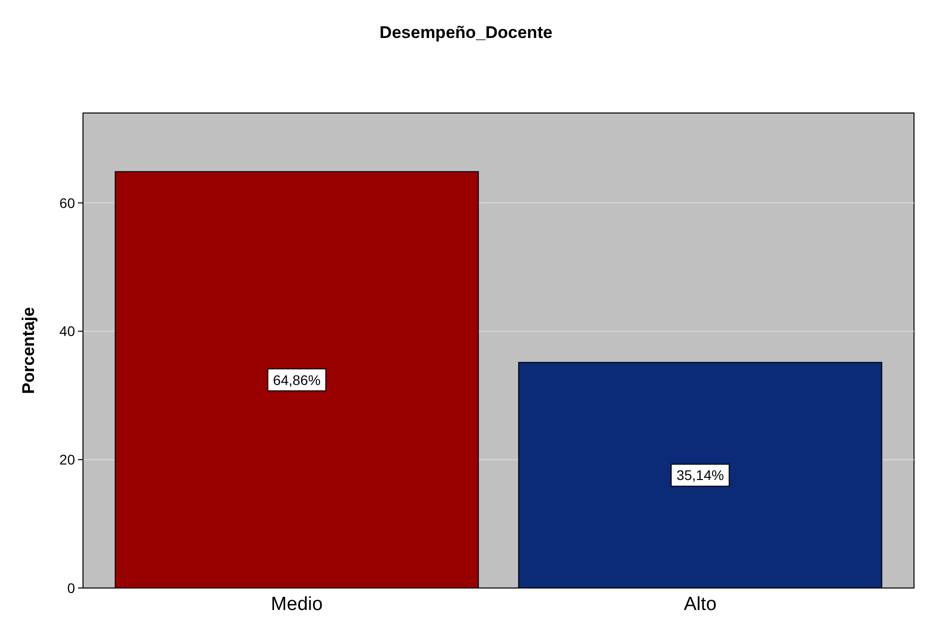 The image size is (932, 627). I want to click on y-tick-label: 40, so click(67, 331).